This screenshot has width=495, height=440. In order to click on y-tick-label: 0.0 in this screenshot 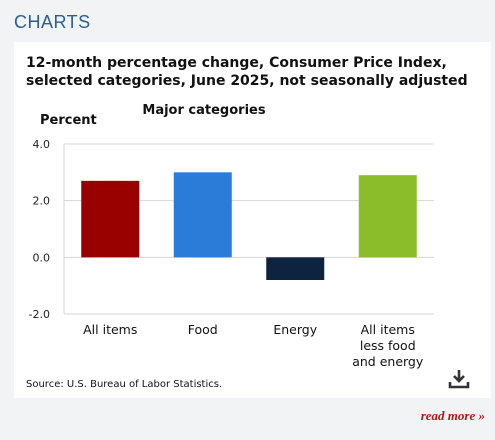, I will do `click(42, 257)`.